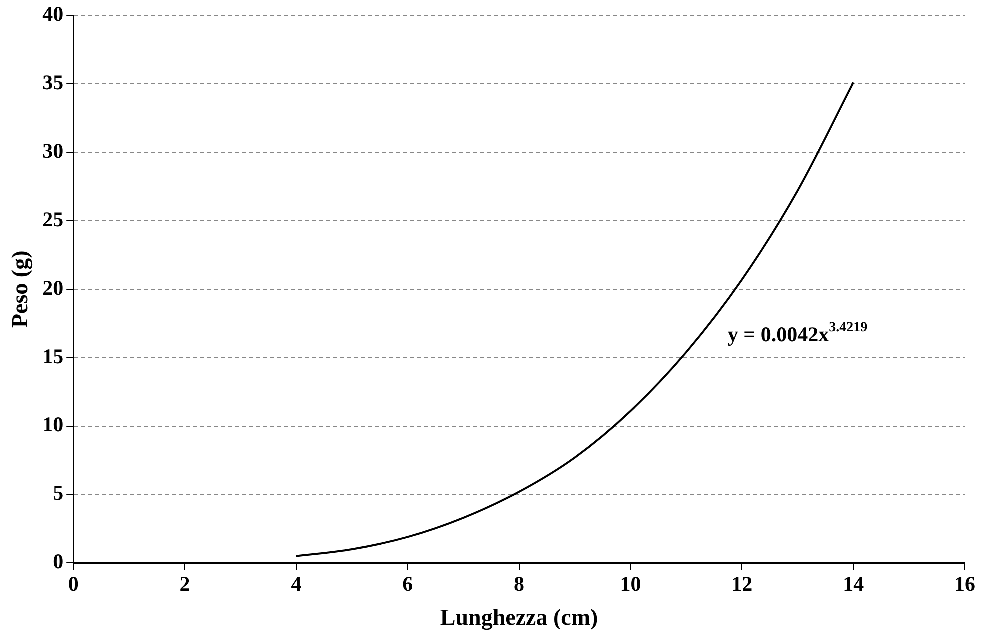 This screenshot has height=641, width=981. Describe the element at coordinates (21, 289) in the screenshot. I see `y-axis-title: Peso (g)` at that location.